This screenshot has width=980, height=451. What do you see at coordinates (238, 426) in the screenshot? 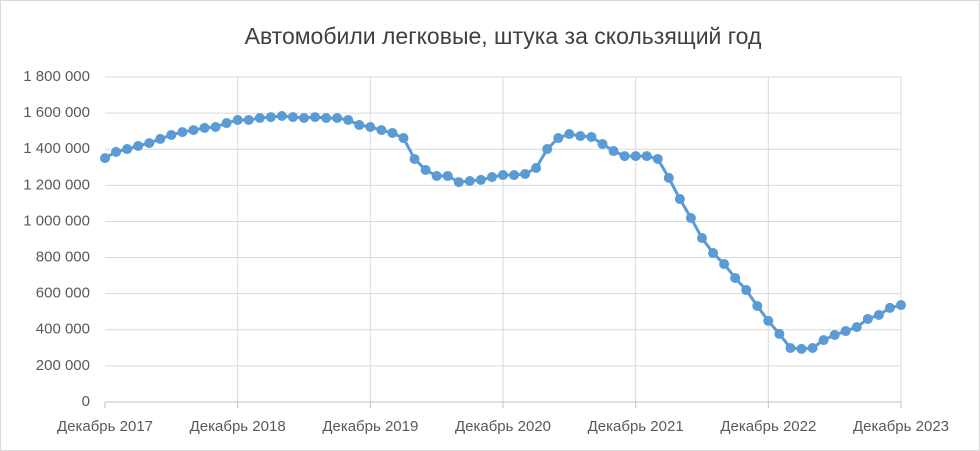
I see `x-tick-label: Декабрь 2018` at bounding box center [238, 426].